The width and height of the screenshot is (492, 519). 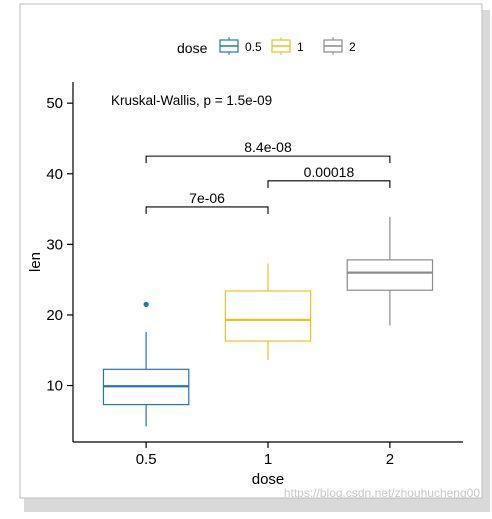 I want to click on legend-entry: 2, so click(x=339, y=46).